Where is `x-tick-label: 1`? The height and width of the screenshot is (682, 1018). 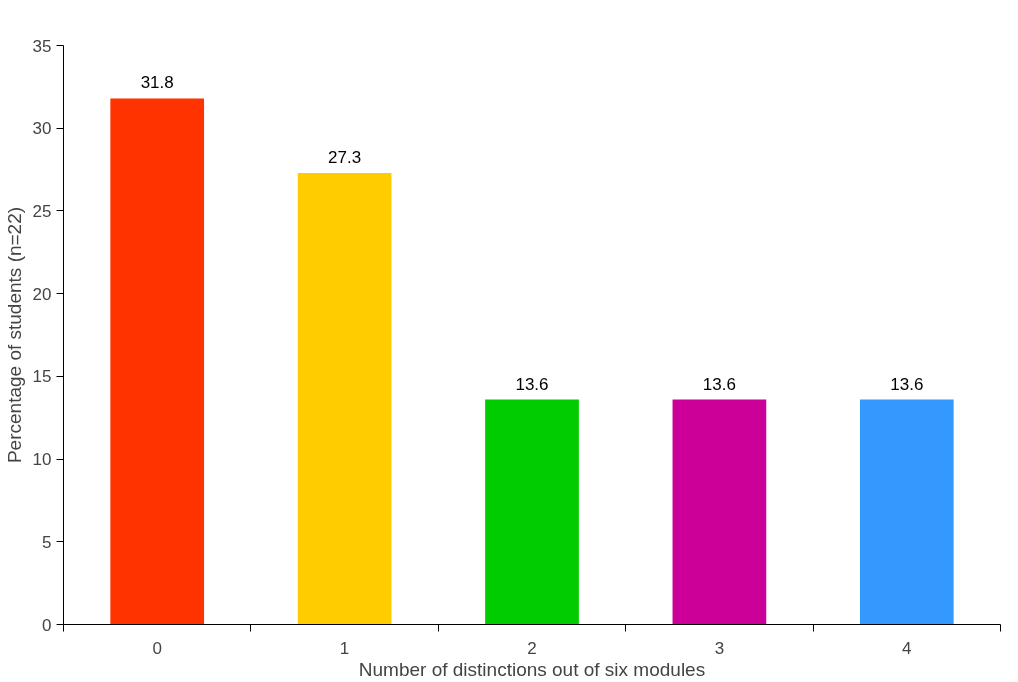 x-tick-label: 1 is located at coordinates (344, 648).